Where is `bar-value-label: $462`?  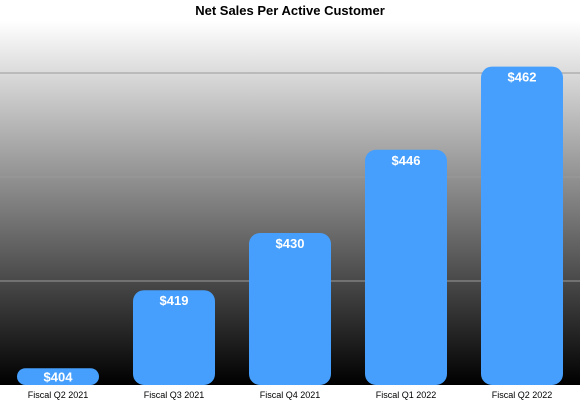 bar-value-label: $462 is located at coordinates (522, 77).